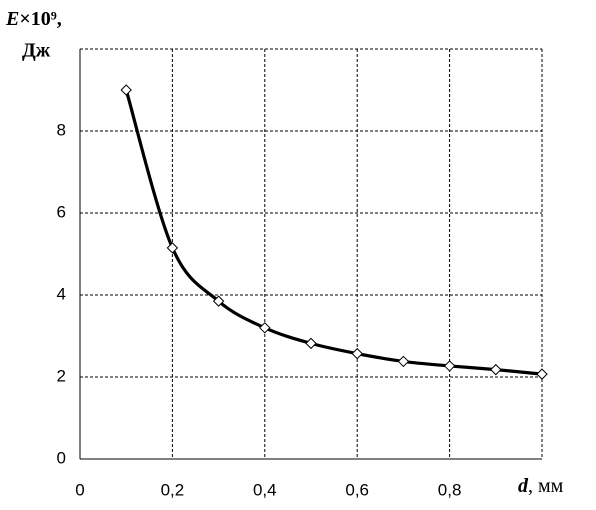  What do you see at coordinates (546, 486) in the screenshot?
I see `x-label-unit: , мм` at bounding box center [546, 486].